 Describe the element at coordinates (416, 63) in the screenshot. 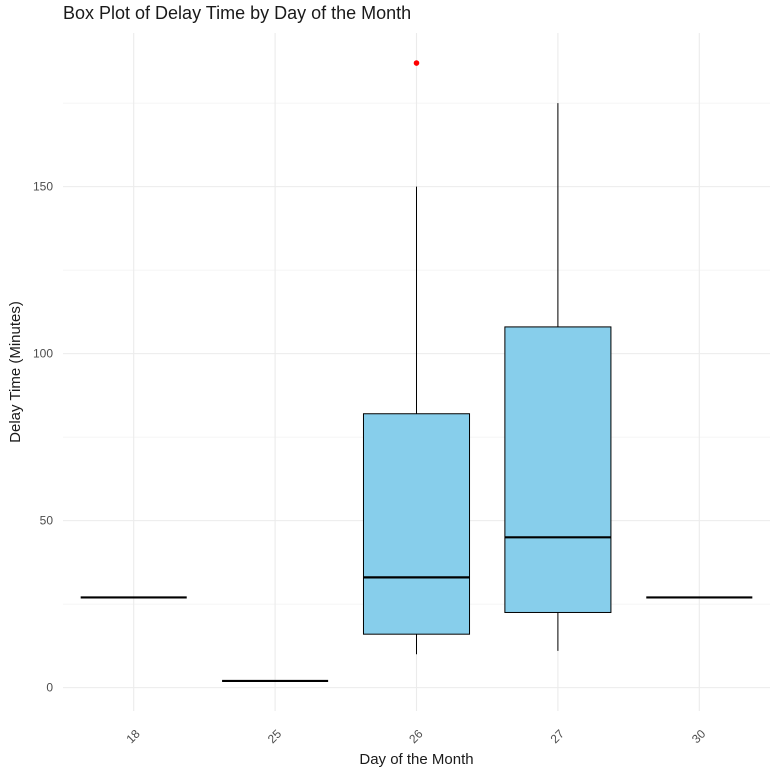

I see `outlier-point` at that location.